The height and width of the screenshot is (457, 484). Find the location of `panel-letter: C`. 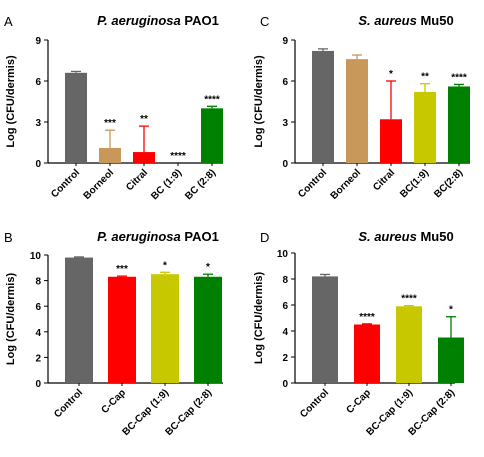

panel-letter: C is located at coordinates (264, 21).